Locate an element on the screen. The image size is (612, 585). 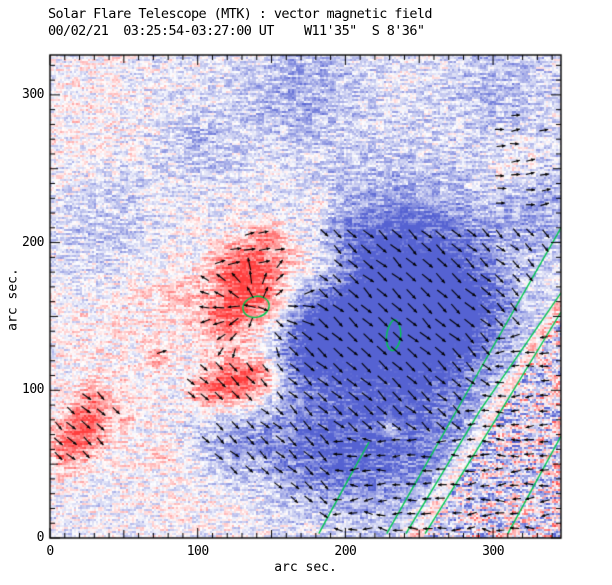
y-tick-label: 200 is located at coordinates (33, 242).